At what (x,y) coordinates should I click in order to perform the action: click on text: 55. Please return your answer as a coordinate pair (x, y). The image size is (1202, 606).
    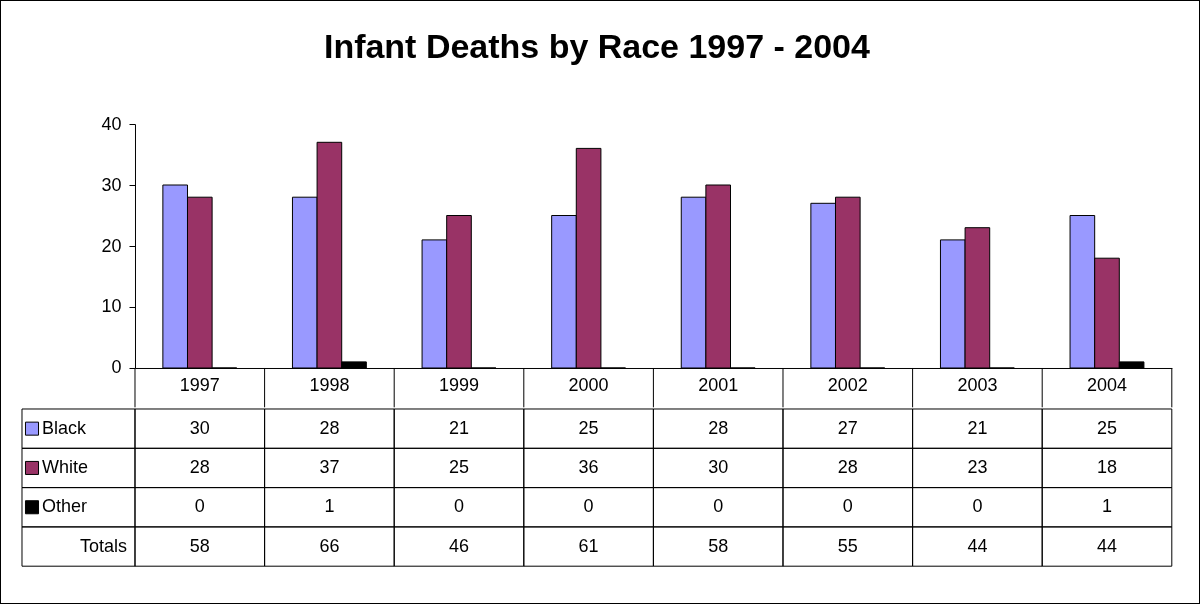
    Looking at the image, I should click on (847, 545).